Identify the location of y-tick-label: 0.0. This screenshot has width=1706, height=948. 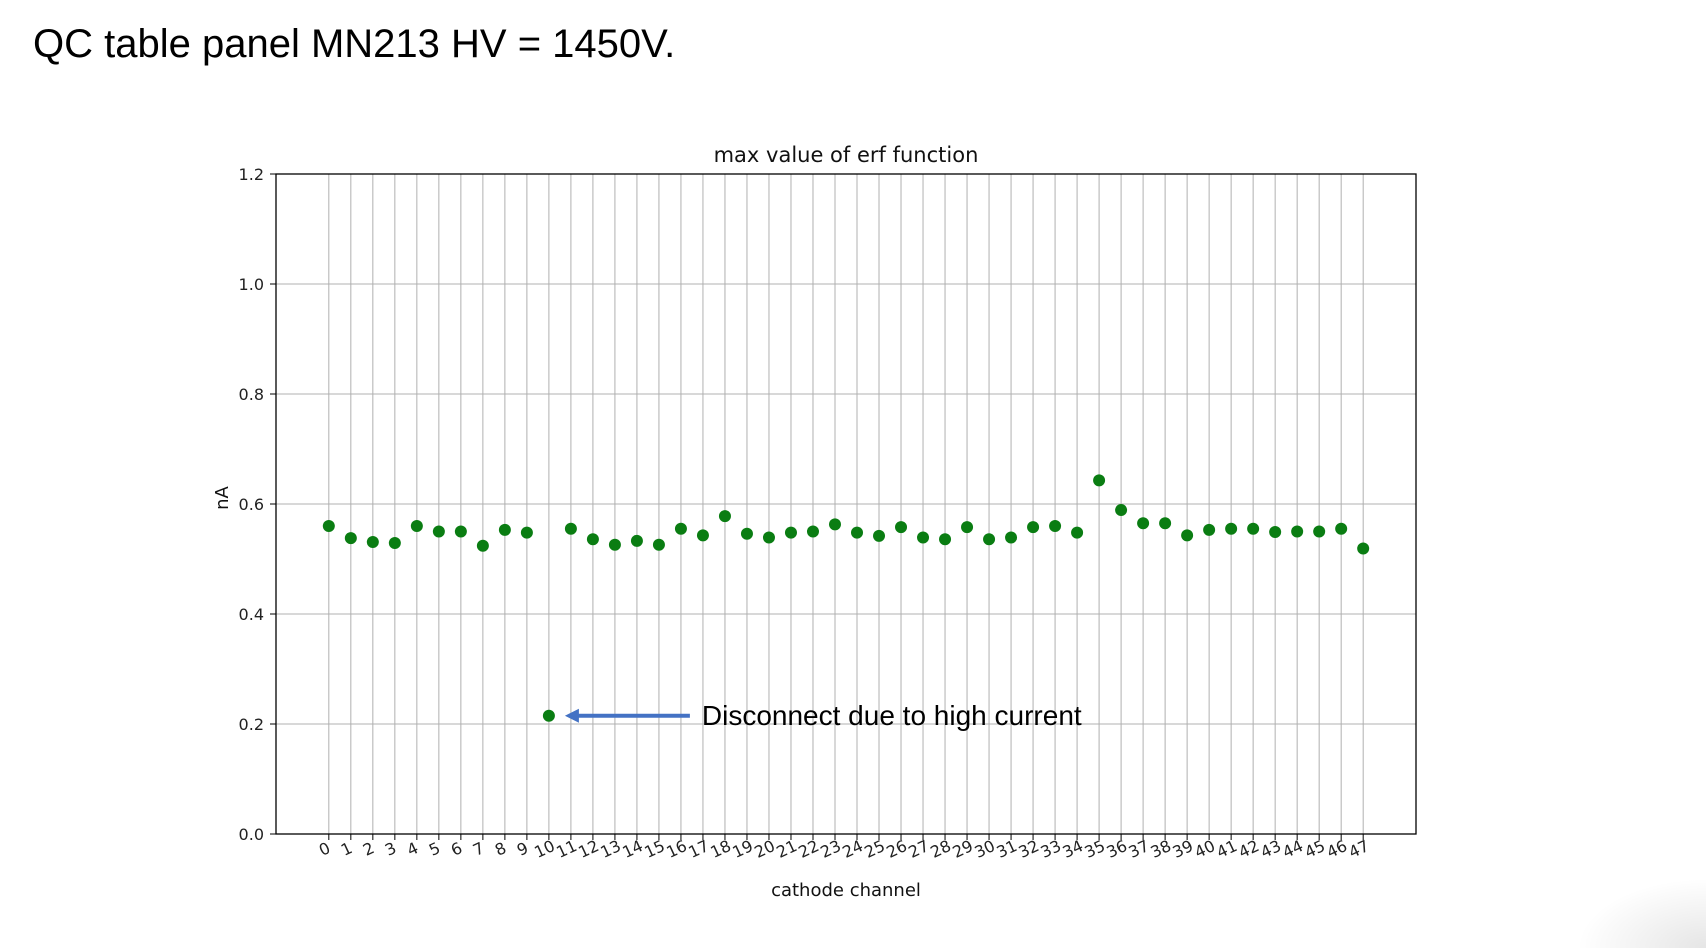
(251, 834).